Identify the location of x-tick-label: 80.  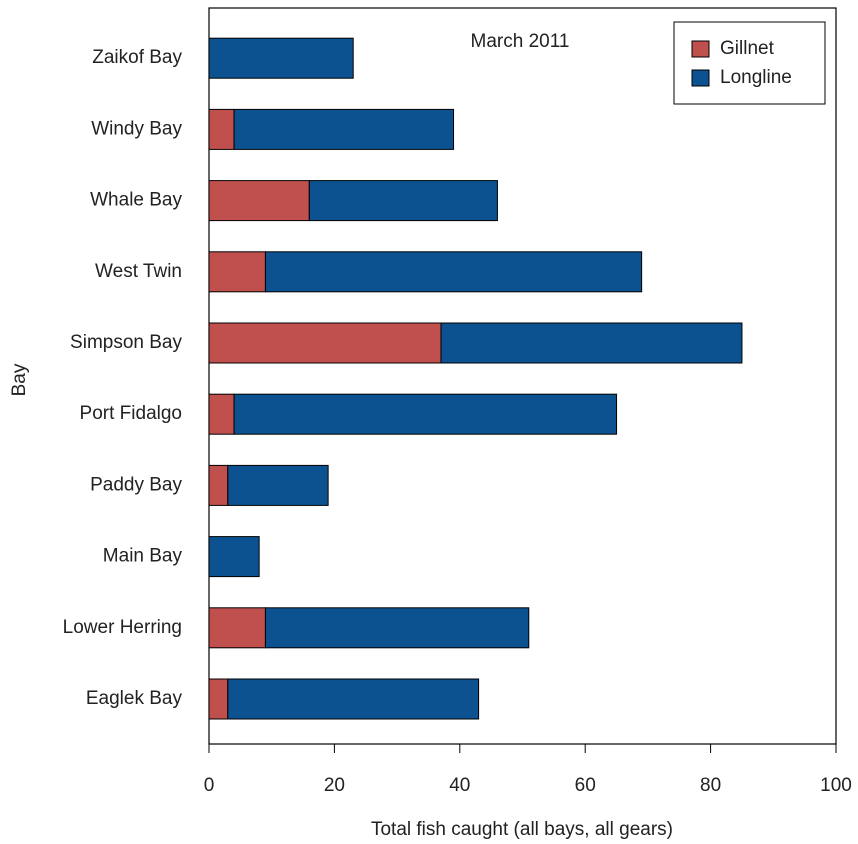
(710, 785).